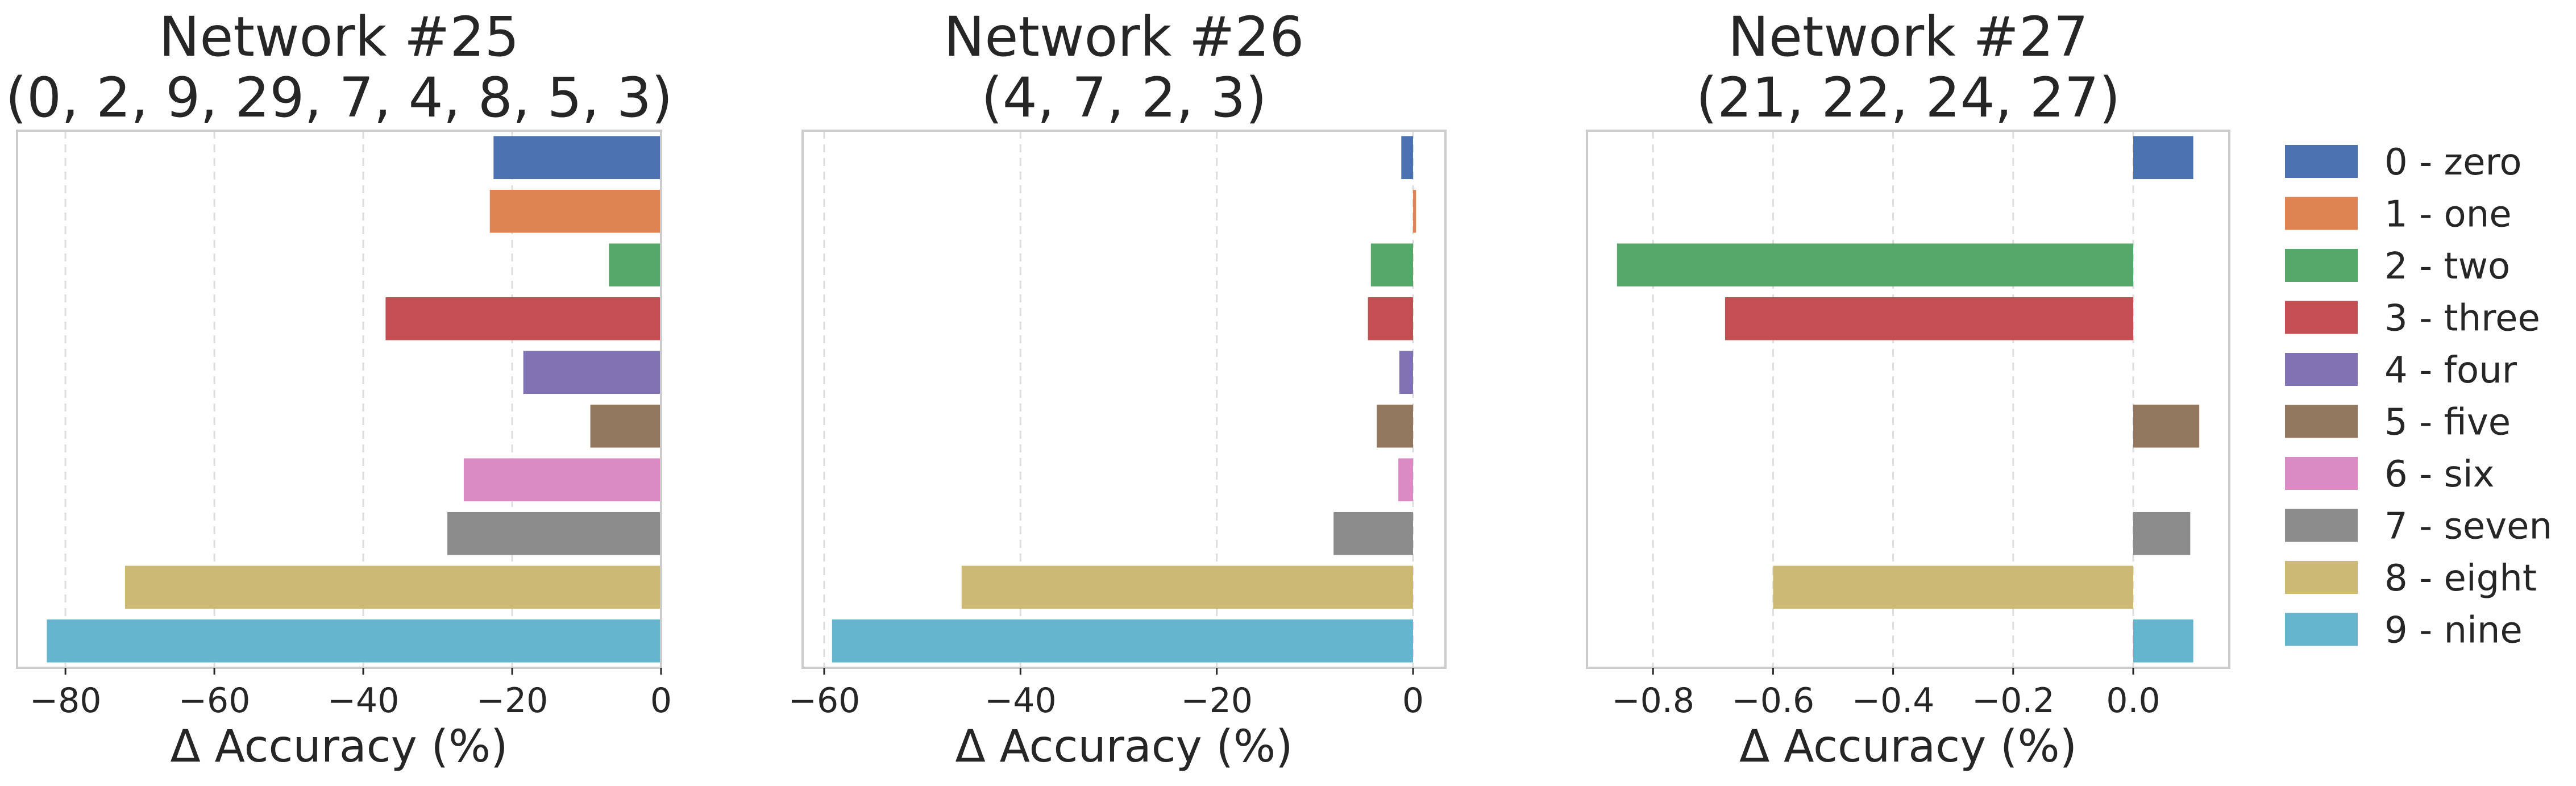 The height and width of the screenshot is (786, 2576). What do you see at coordinates (1908, 98) in the screenshot?
I see `chart-subtitle: (21, 22, 24, 27)` at bounding box center [1908, 98].